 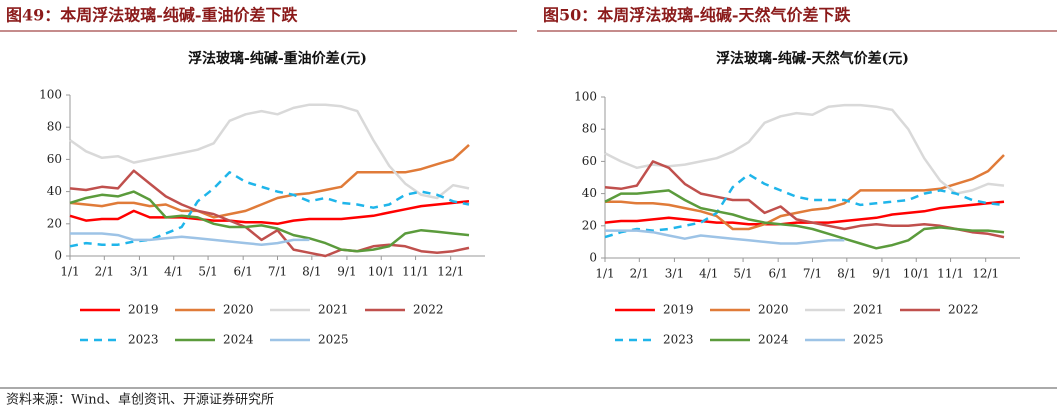 I want to click on chart-title: 浮法玻璃-纯碱-天然气价差(元), so click(x=812, y=58).